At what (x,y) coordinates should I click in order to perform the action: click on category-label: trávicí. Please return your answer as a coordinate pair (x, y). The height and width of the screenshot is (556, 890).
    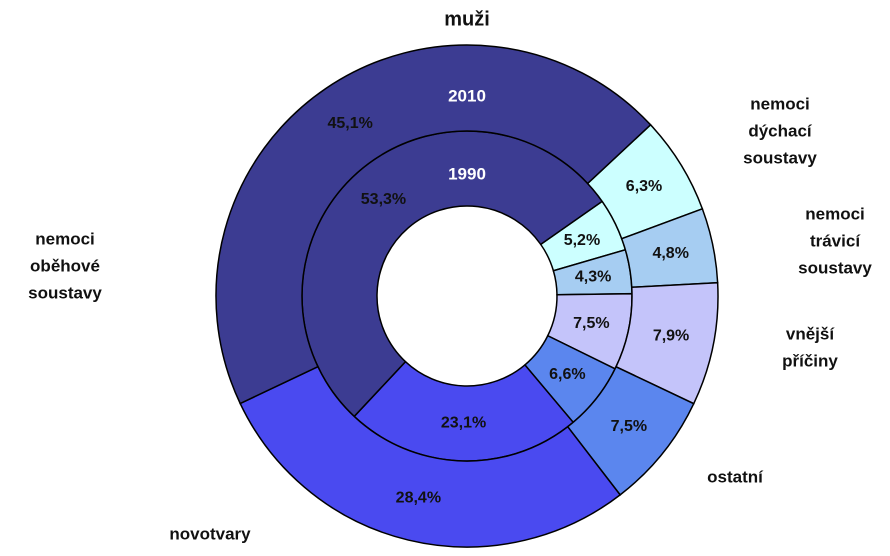
    Looking at the image, I should click on (835, 240).